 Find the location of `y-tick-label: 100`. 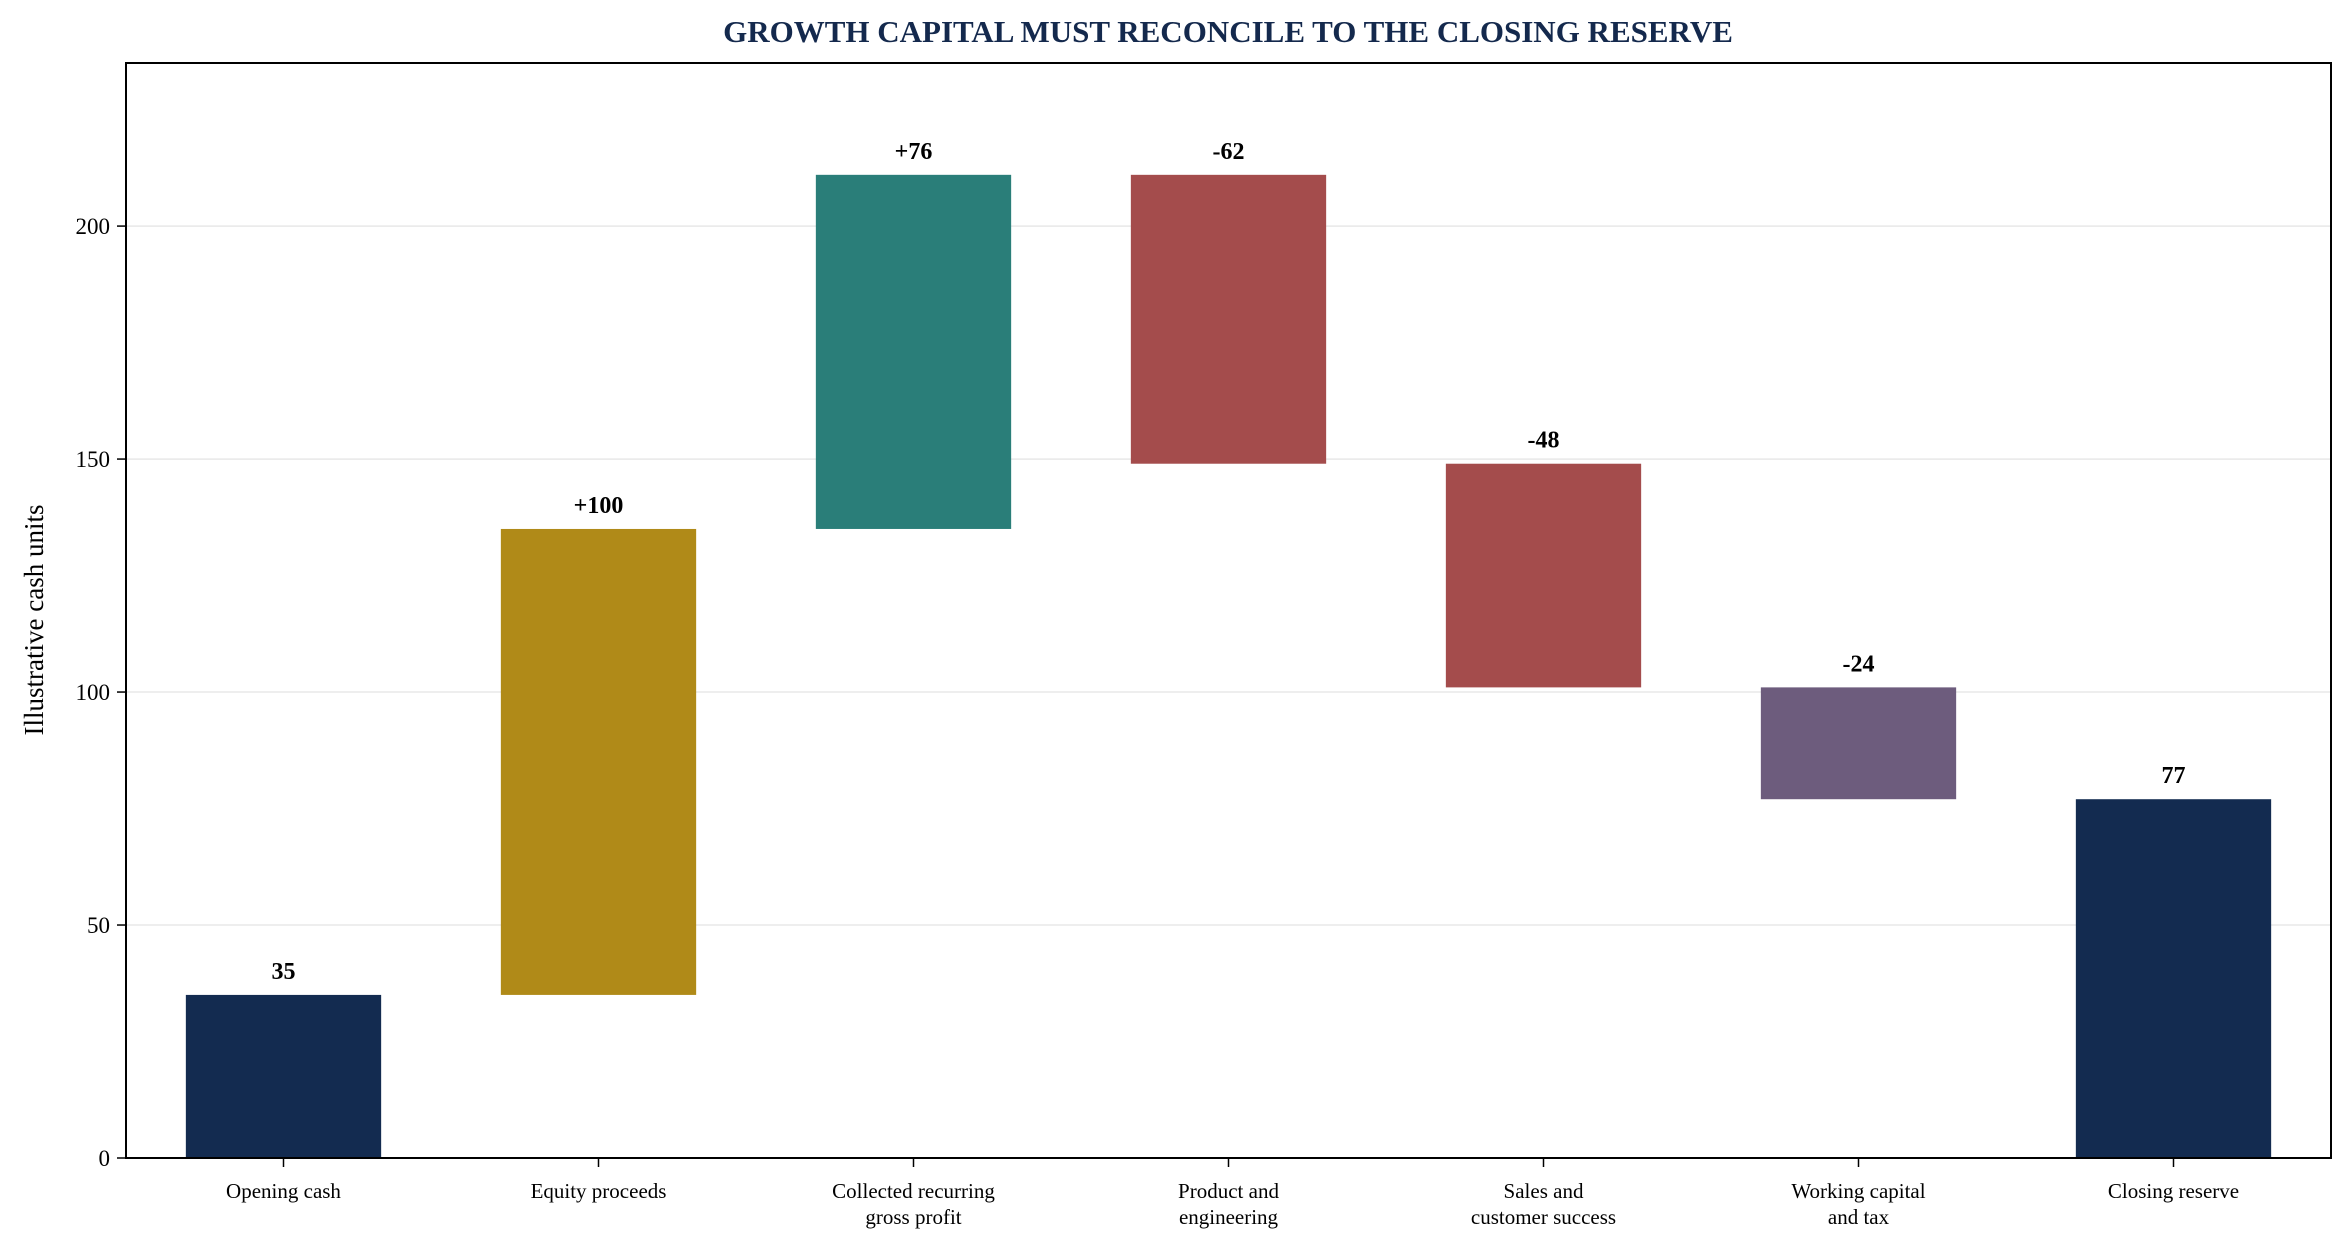

y-tick-label: 100 is located at coordinates (93, 692).